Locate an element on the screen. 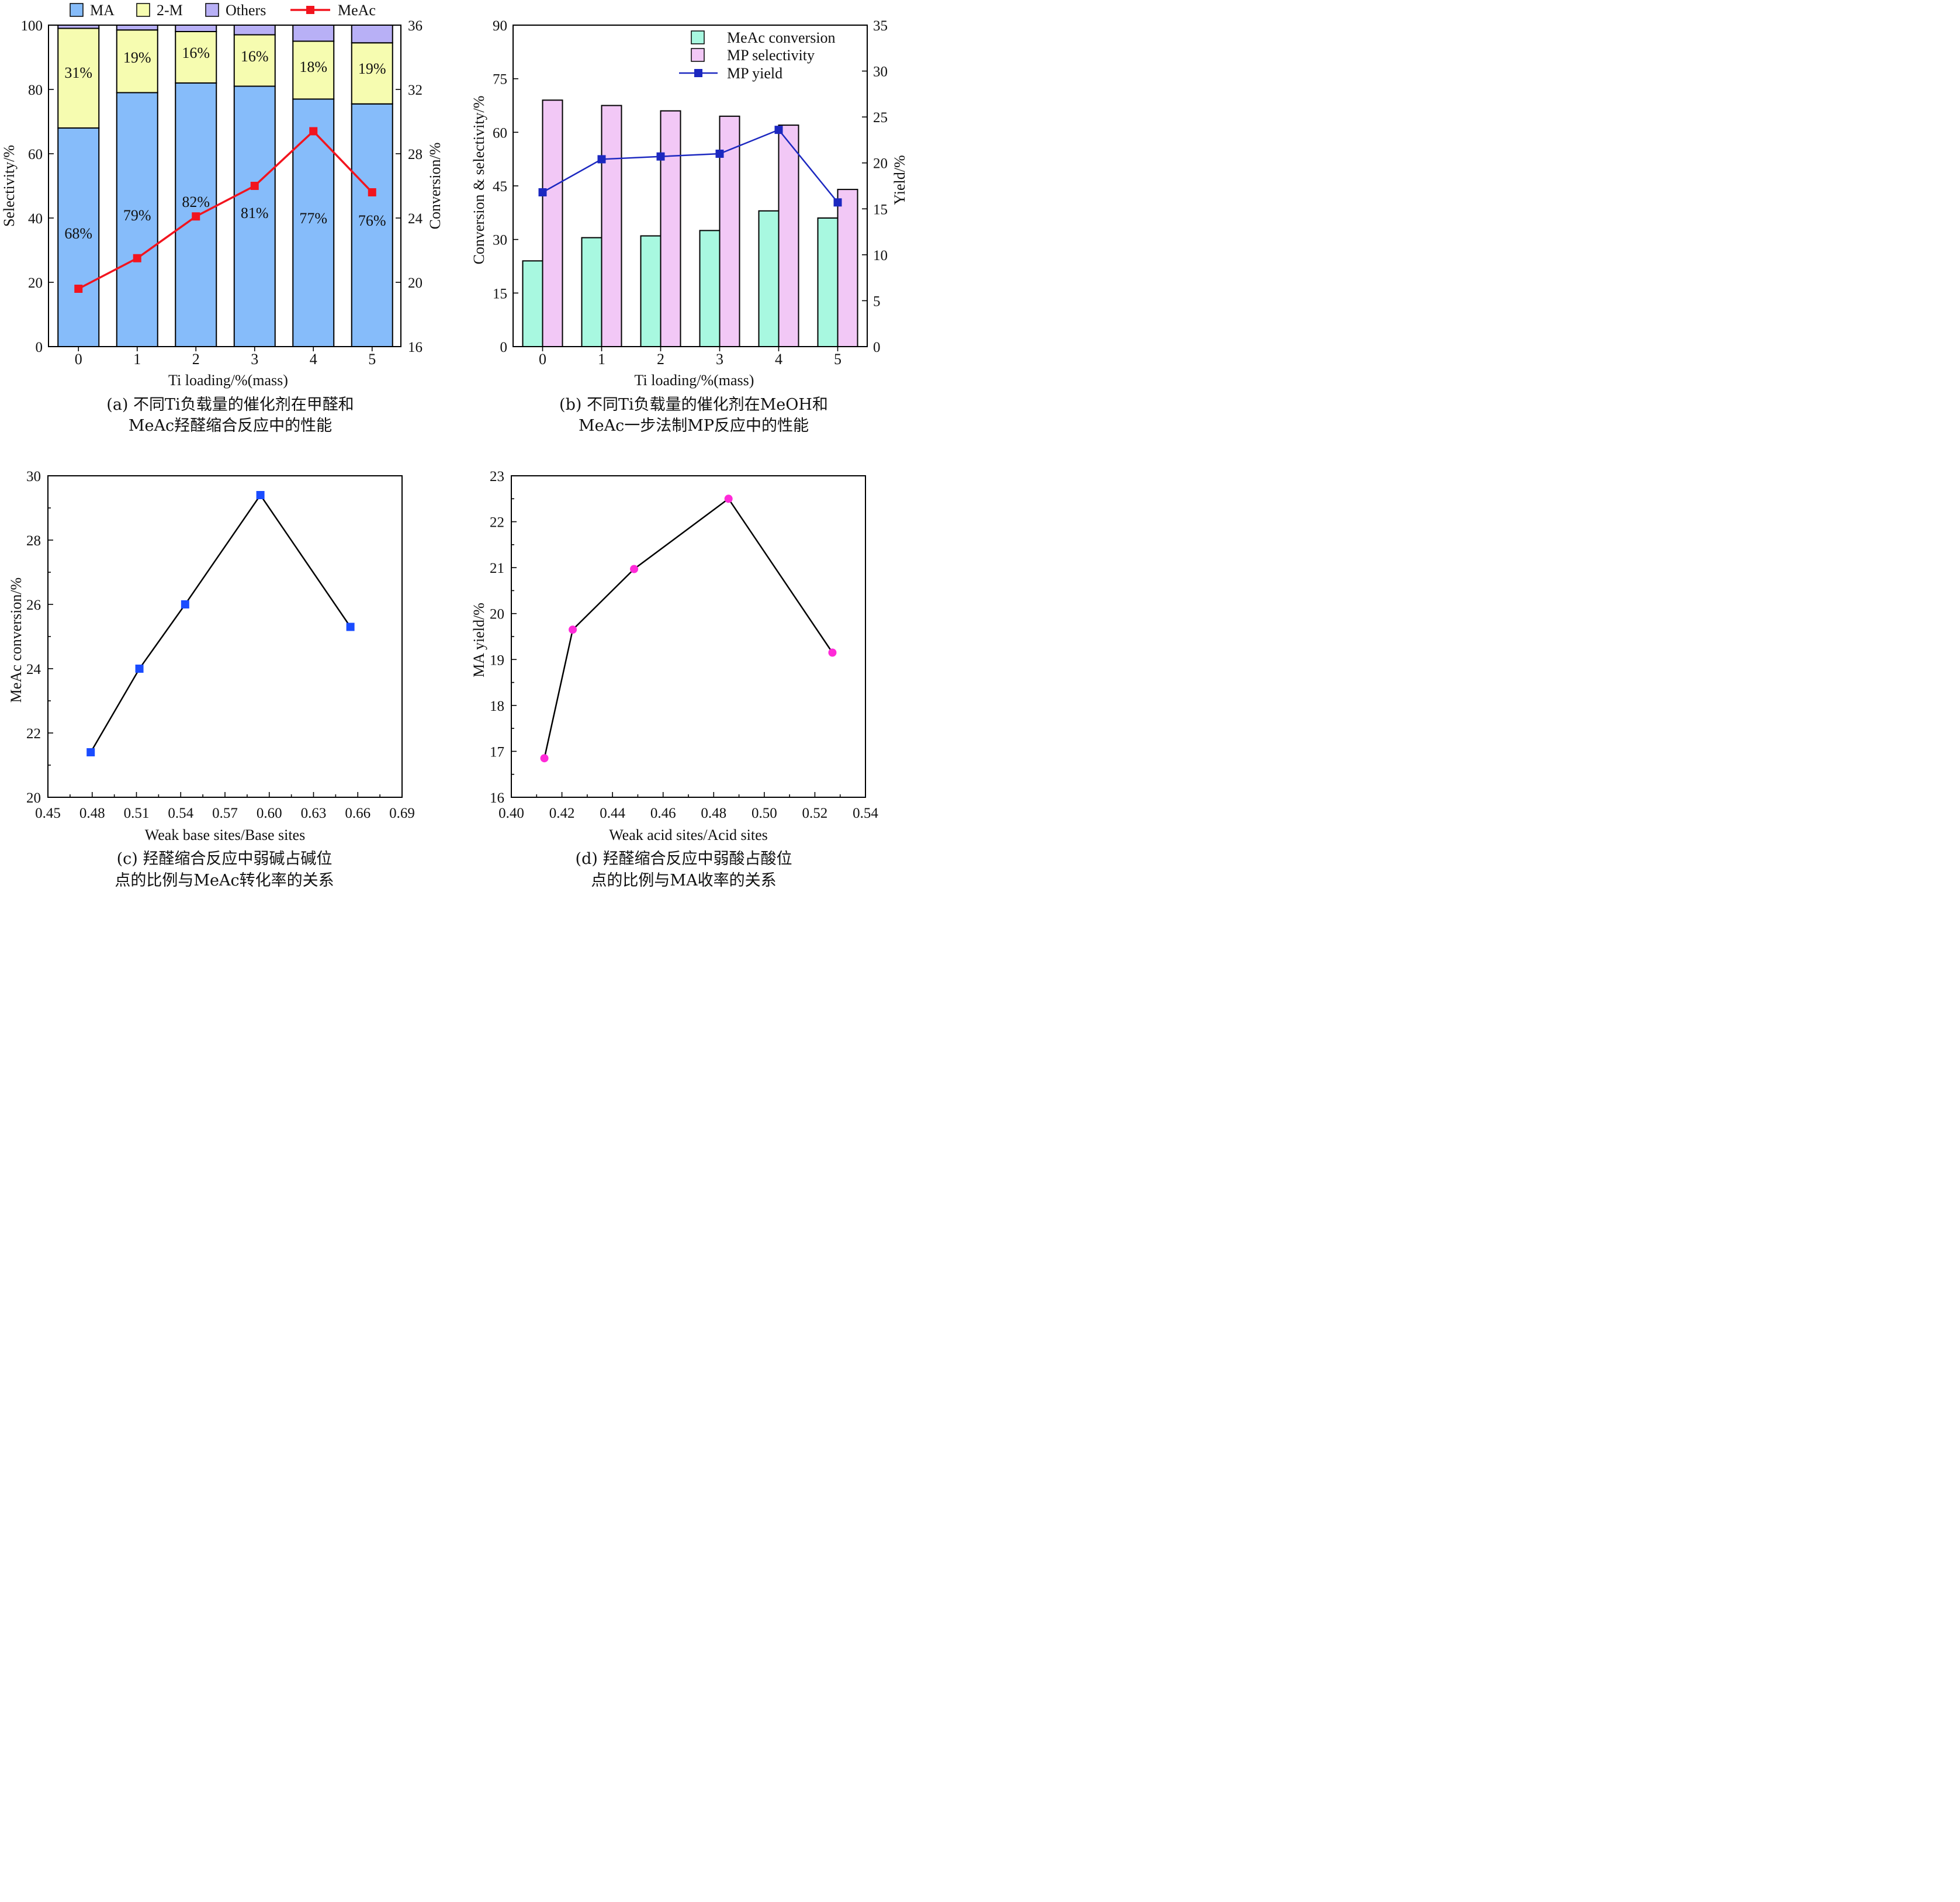 The height and width of the screenshot is (1902, 1960). y-axis-label: Conversion & selectivity/% is located at coordinates (478, 180).